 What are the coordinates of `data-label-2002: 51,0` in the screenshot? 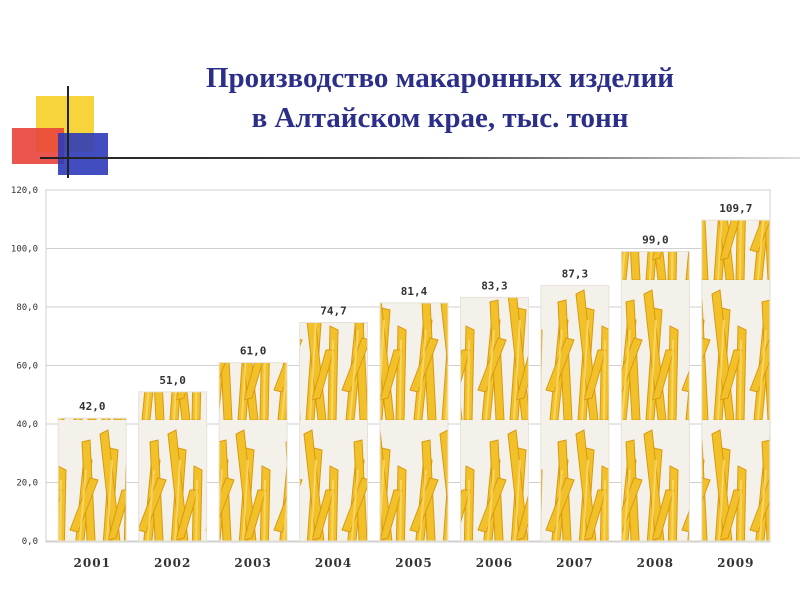 It's located at (172, 380).